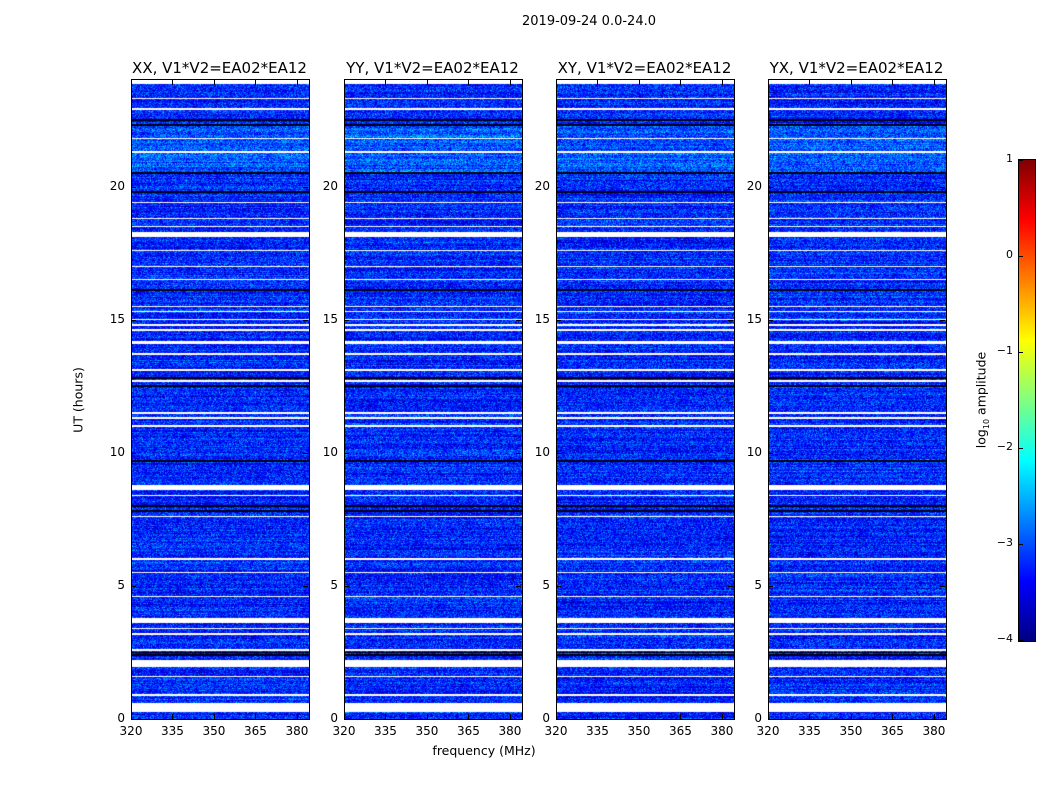 The image size is (1050, 800). Describe the element at coordinates (546, 718) in the screenshot. I see `y-tick-label: 0` at that location.